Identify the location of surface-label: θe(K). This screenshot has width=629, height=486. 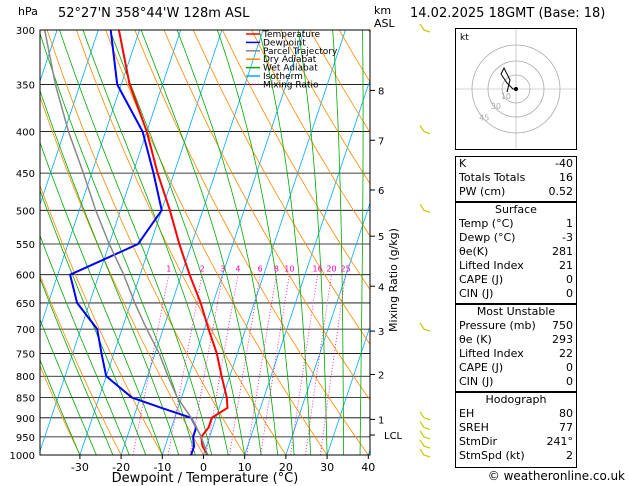
(474, 251).